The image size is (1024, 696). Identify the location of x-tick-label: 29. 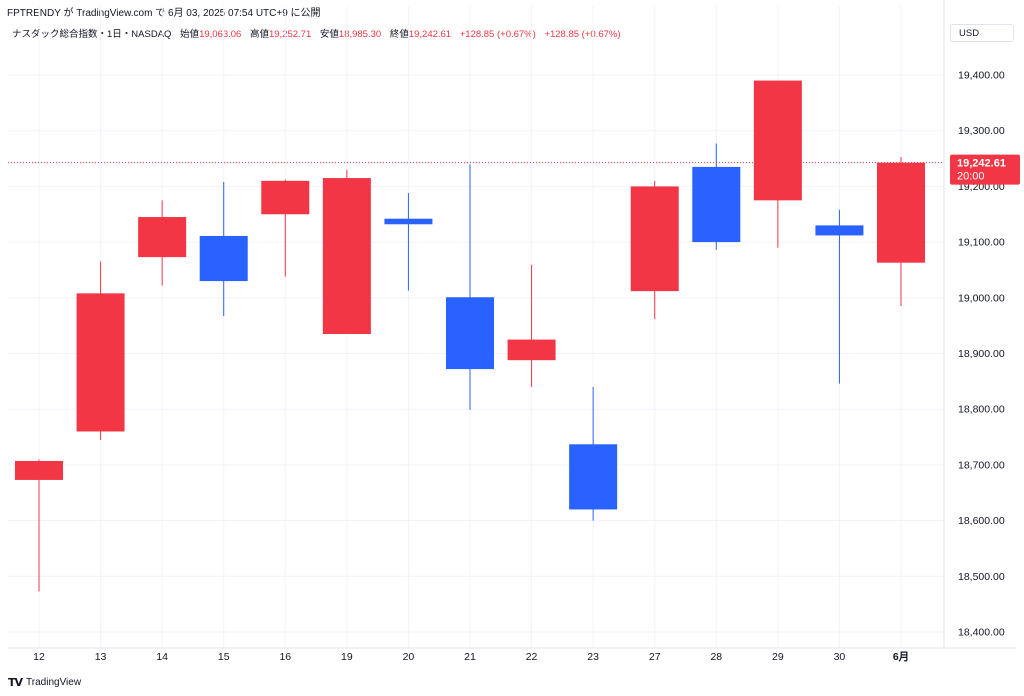
(778, 657).